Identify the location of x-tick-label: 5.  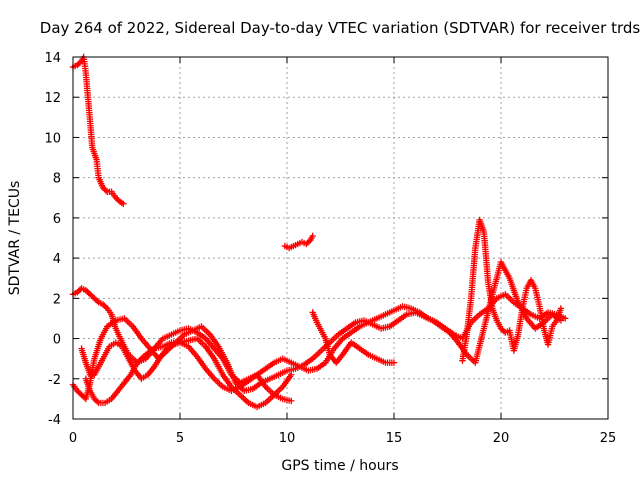
(180, 438).